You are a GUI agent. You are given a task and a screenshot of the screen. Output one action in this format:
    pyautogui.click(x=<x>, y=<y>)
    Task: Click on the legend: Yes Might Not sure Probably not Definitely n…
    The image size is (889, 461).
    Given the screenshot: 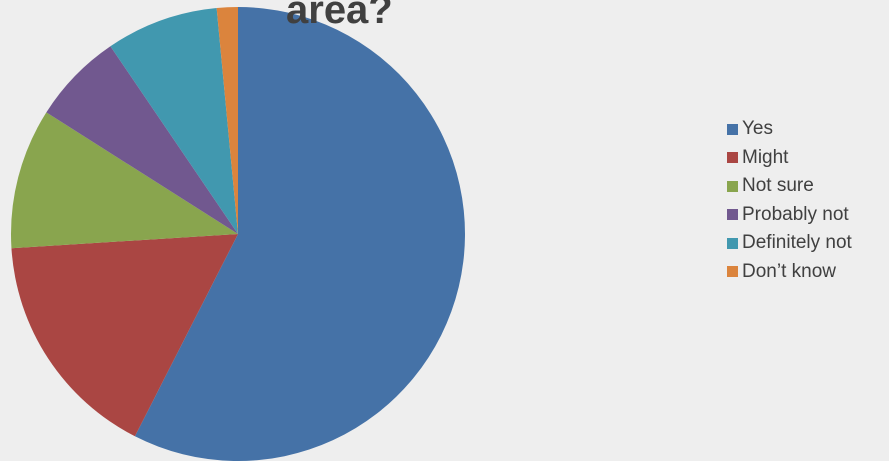 What is the action you would take?
    pyautogui.click(x=789, y=200)
    